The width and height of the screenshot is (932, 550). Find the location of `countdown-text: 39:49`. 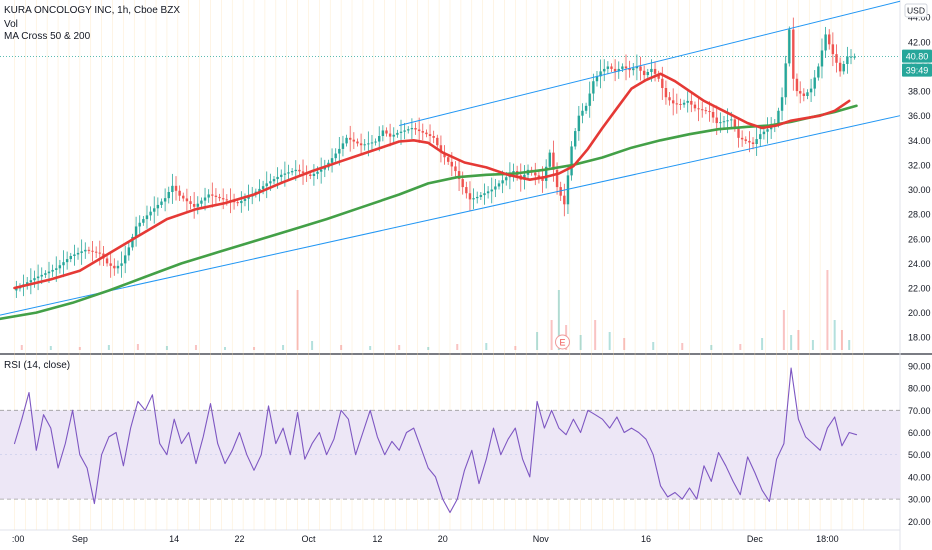

countdown-text: 39:49 is located at coordinates (917, 71).